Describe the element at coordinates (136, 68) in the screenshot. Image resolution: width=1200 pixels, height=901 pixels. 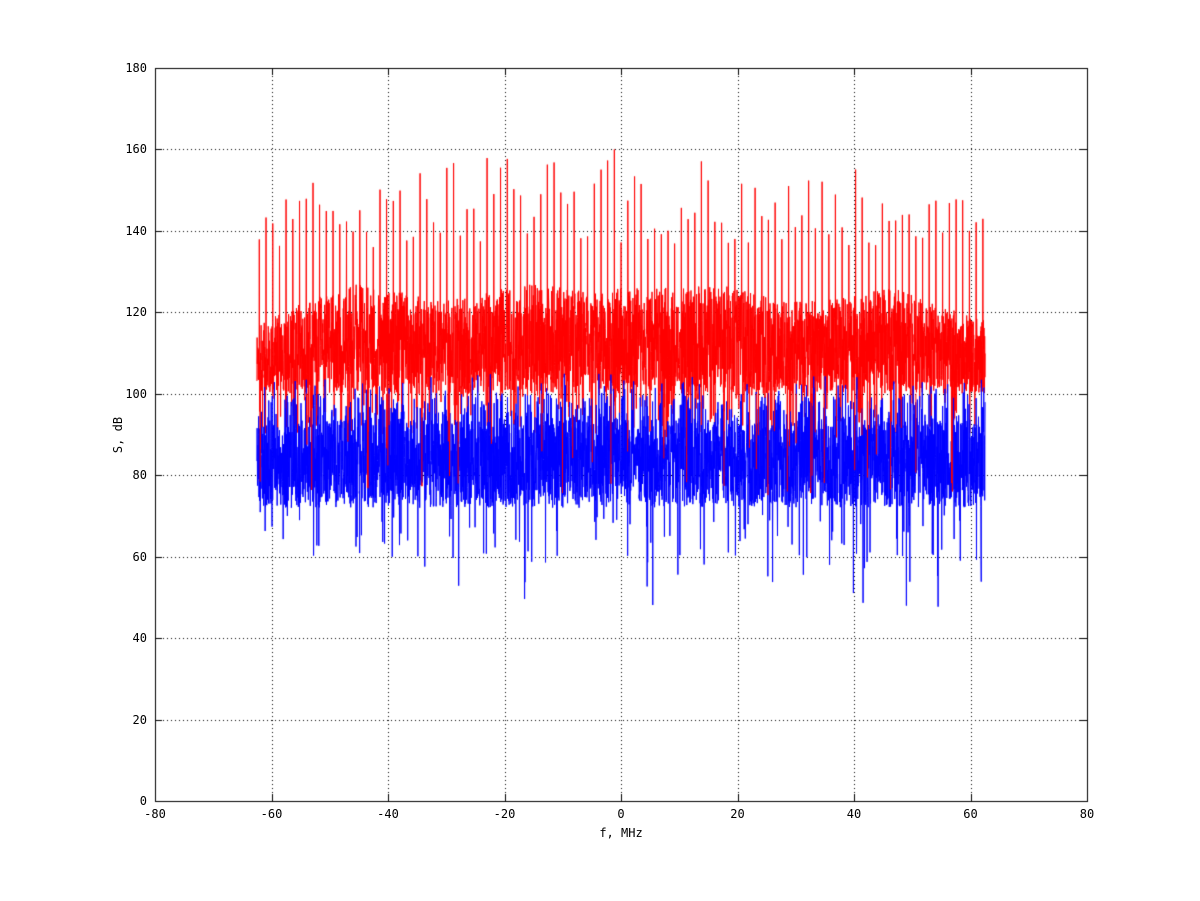
I see `y-tick-label: 180` at that location.